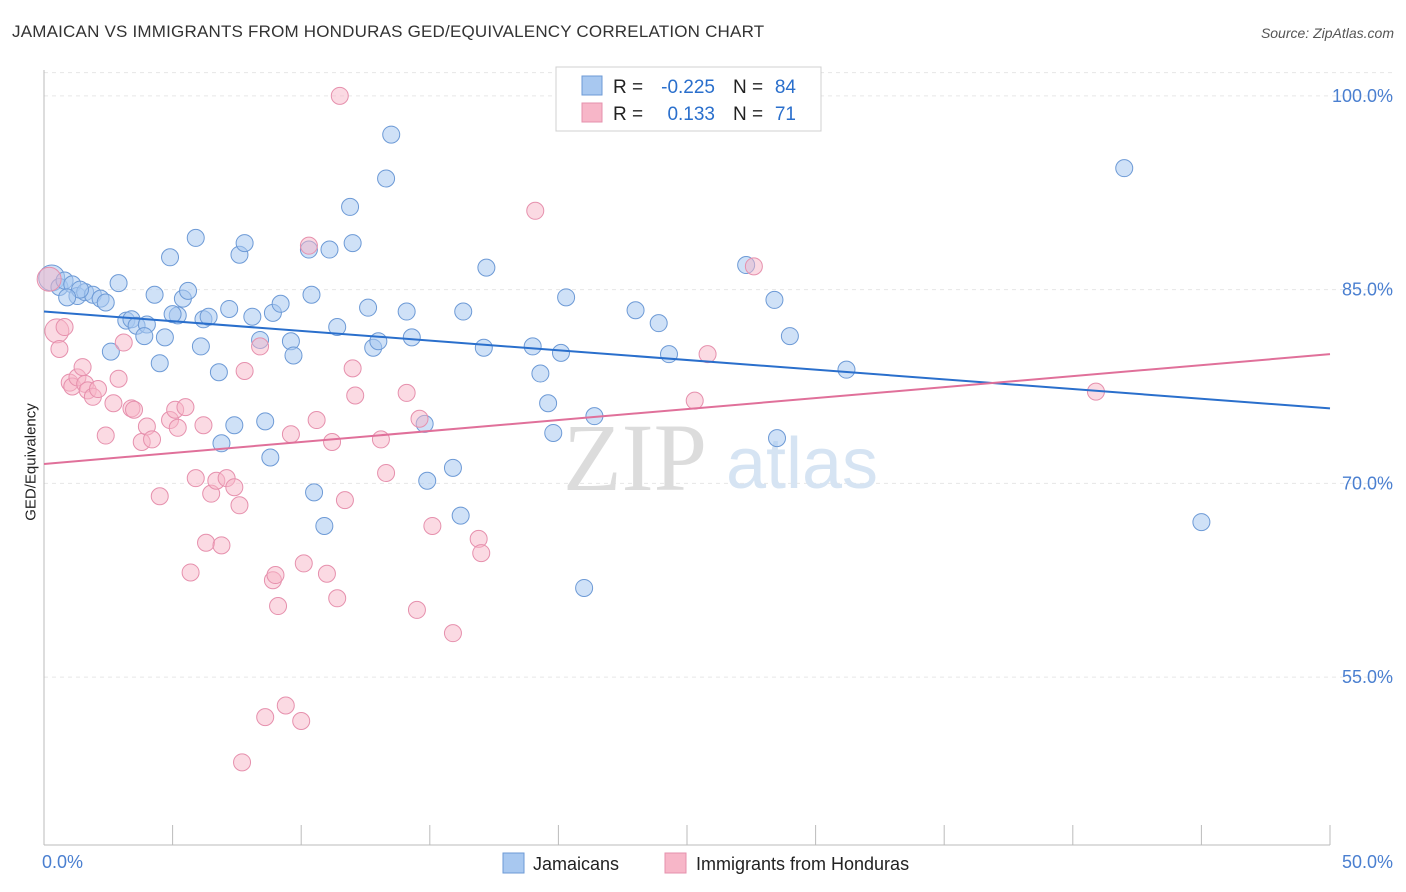  What do you see at coordinates (1367, 677) in the screenshot?
I see `y-tick-label: 55.0%` at bounding box center [1367, 677].